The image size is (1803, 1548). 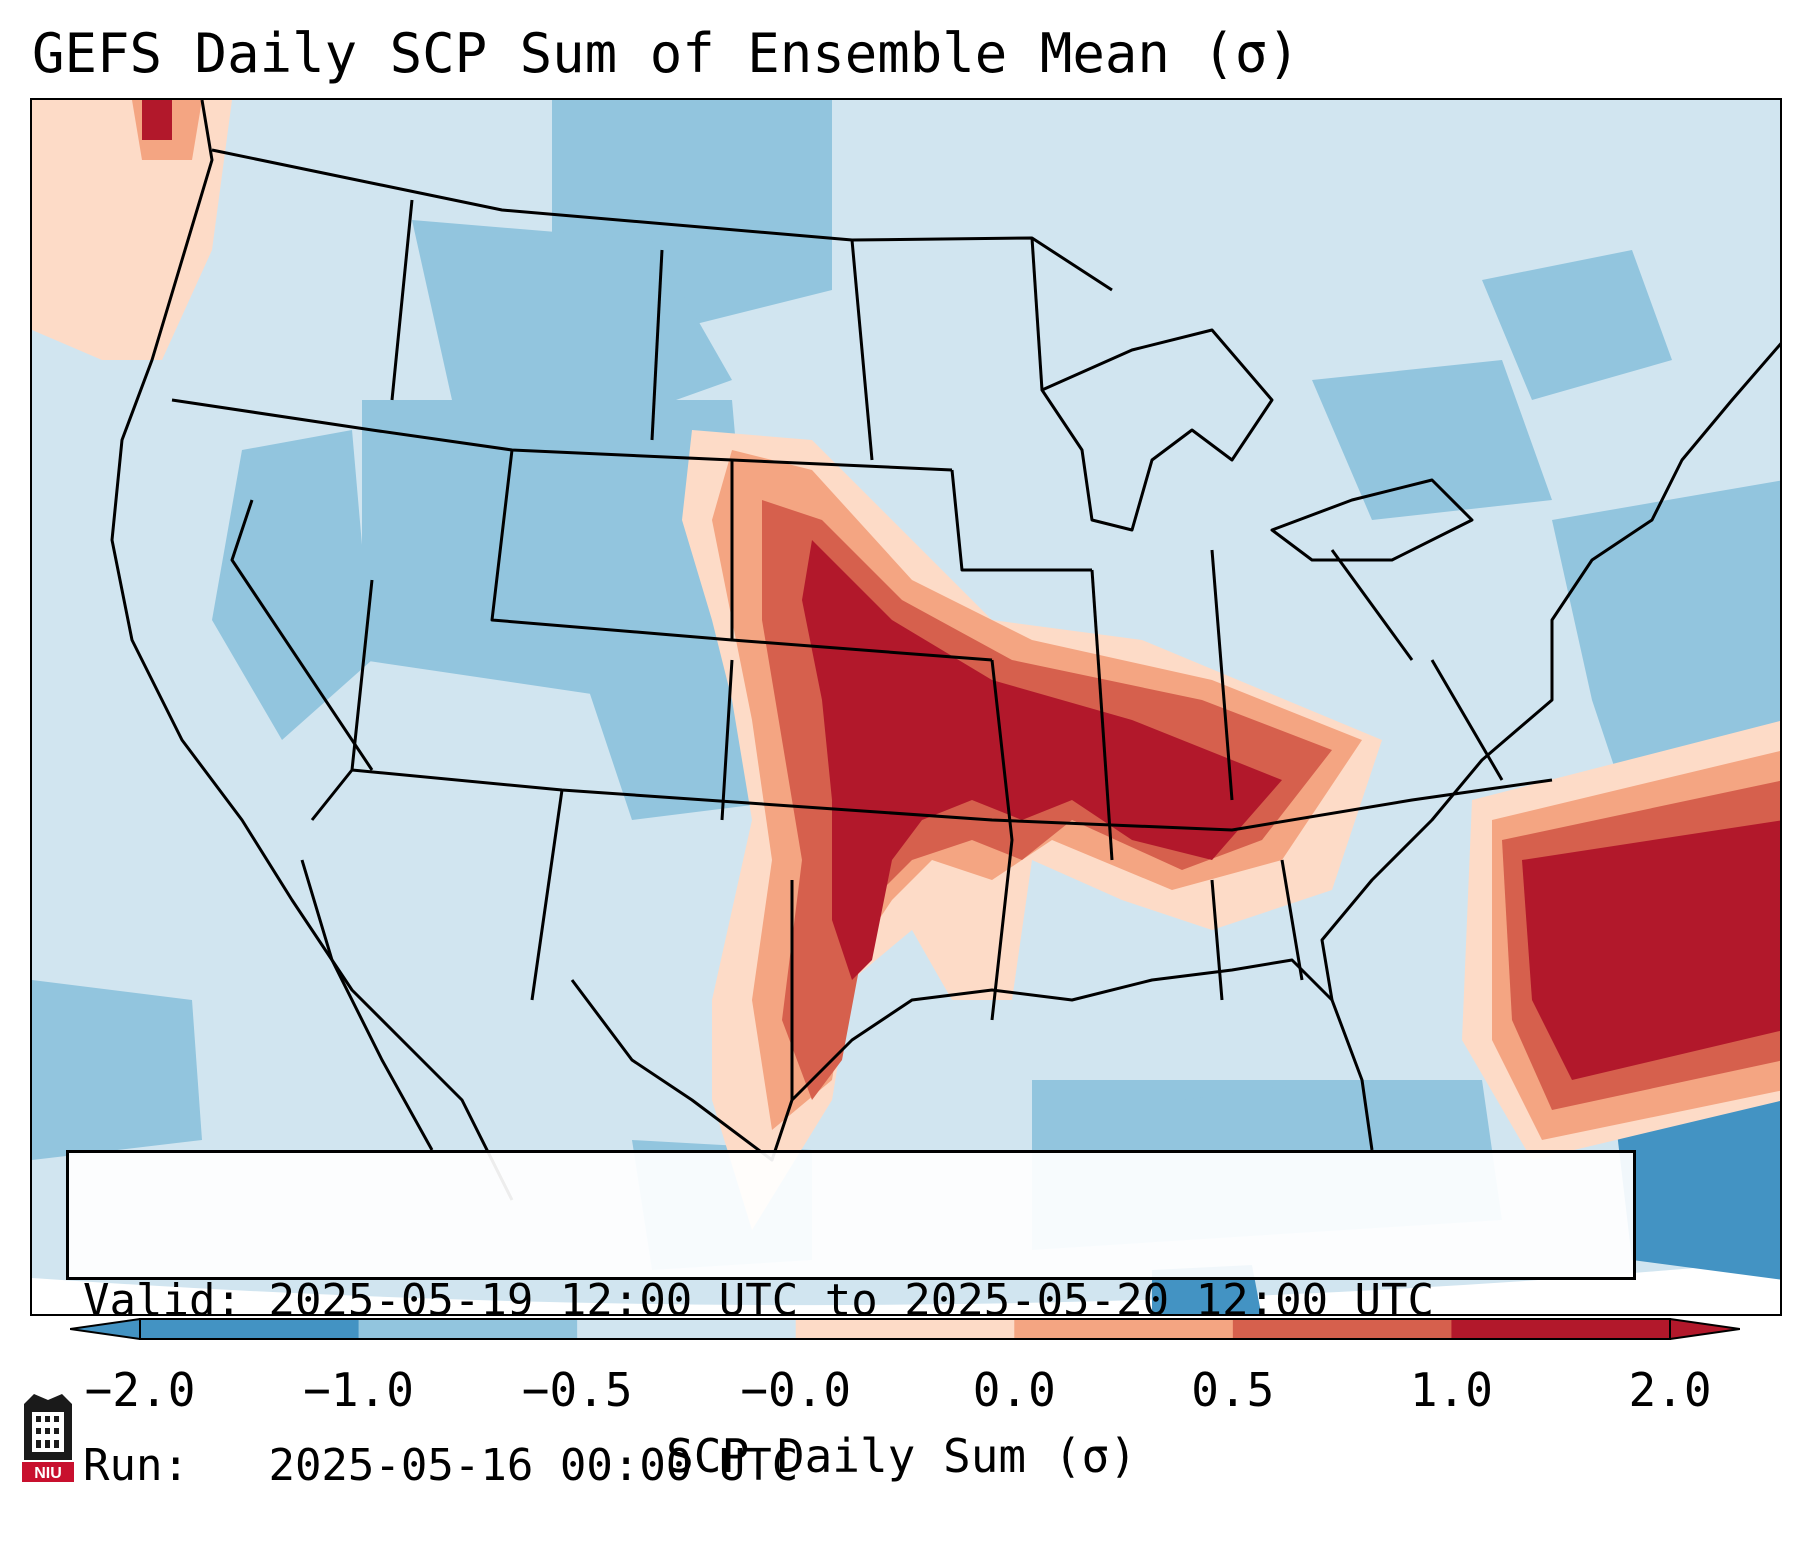 I want to click on colorbar-tick-label: 1.0, so click(x=1451, y=1390).